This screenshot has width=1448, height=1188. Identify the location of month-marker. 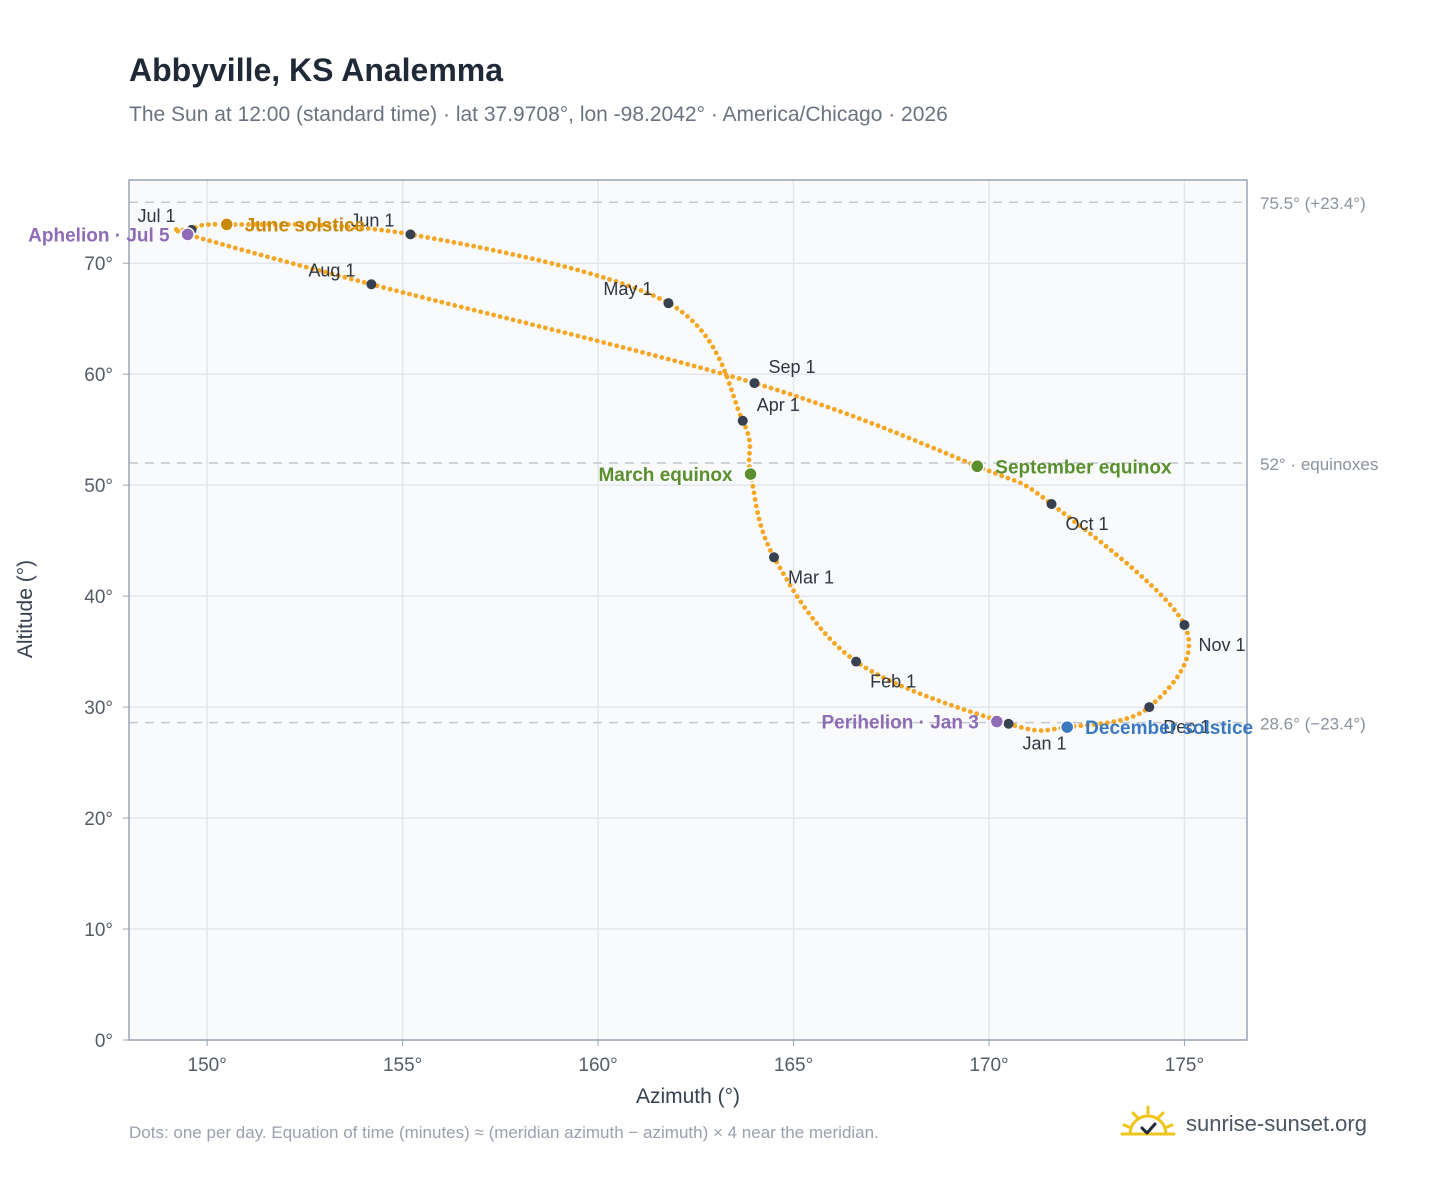
(856, 661).